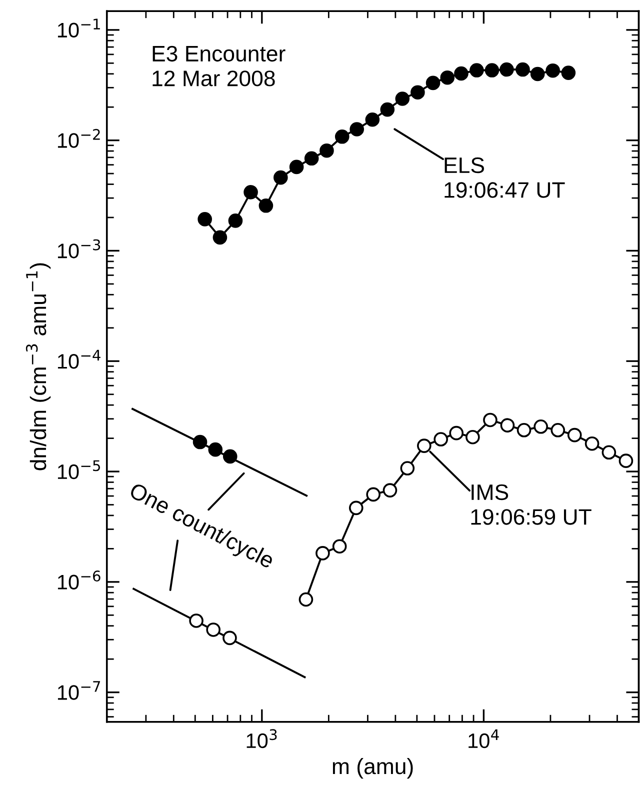 The height and width of the screenshot is (795, 640). I want to click on y-axis-title: dn/dm (cm$^{−3}$ amu$^{−1}$), so click(38, 366).